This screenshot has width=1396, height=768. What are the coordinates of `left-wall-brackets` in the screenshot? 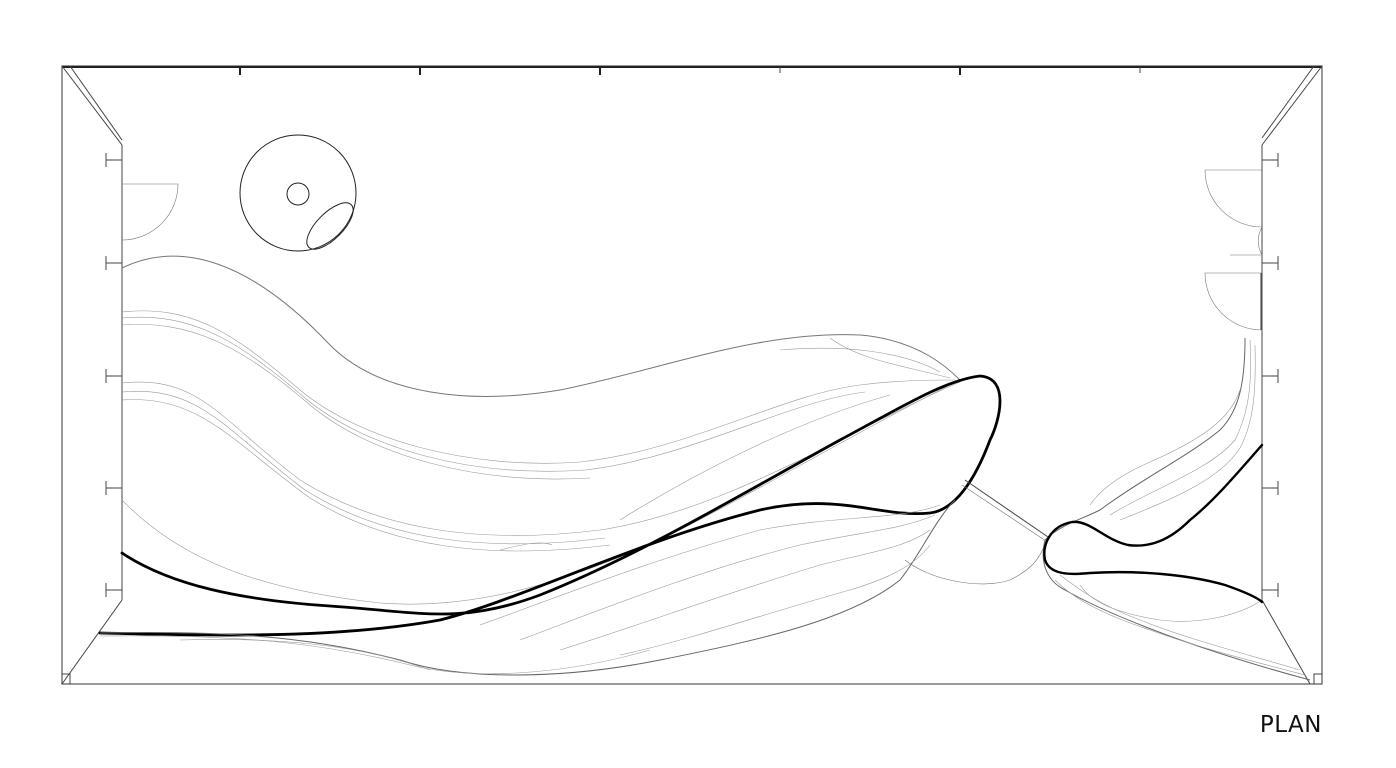 It's located at (113, 375).